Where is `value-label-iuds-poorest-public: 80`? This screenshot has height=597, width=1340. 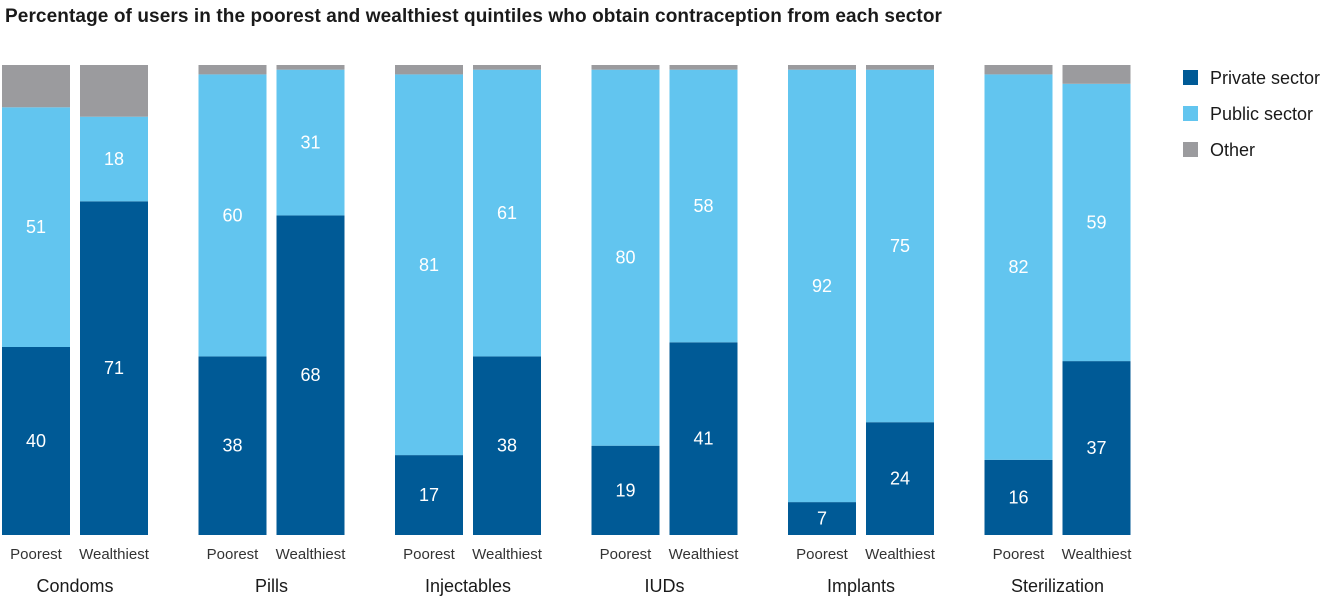 value-label-iuds-poorest-public: 80 is located at coordinates (625, 258).